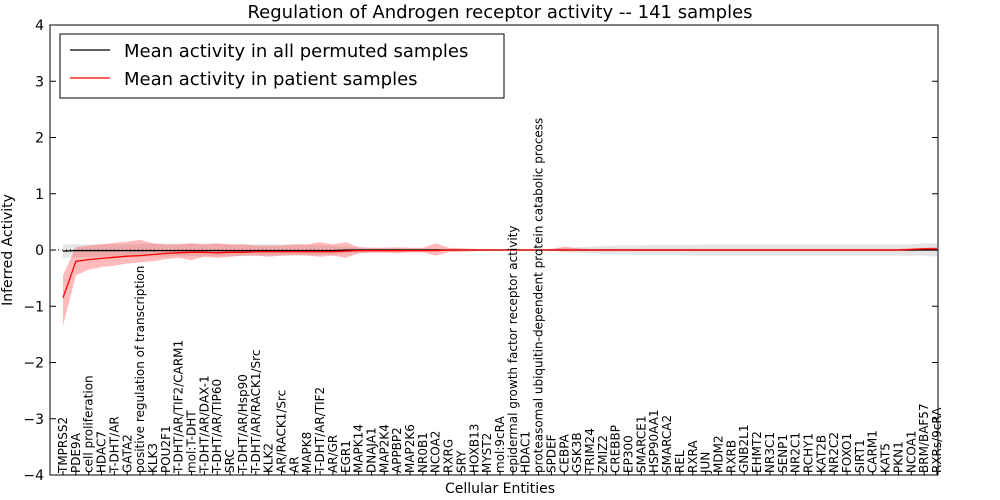 The image size is (1000, 500). What do you see at coordinates (33, 307) in the screenshot?
I see `y-tick-label: −1` at bounding box center [33, 307].